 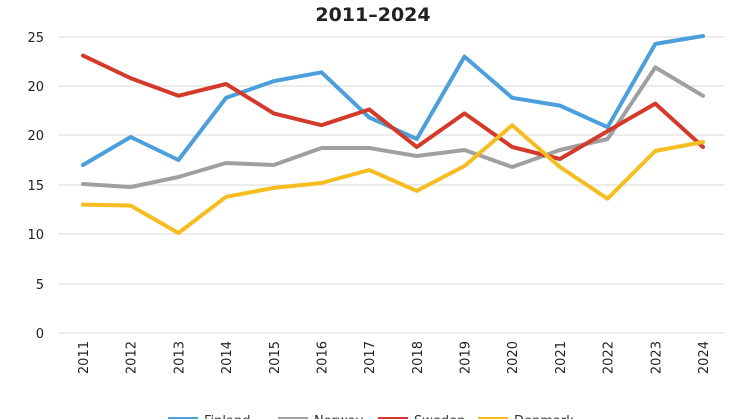 What do you see at coordinates (609, 357) in the screenshot?
I see `x-tick-label: 2022` at bounding box center [609, 357].